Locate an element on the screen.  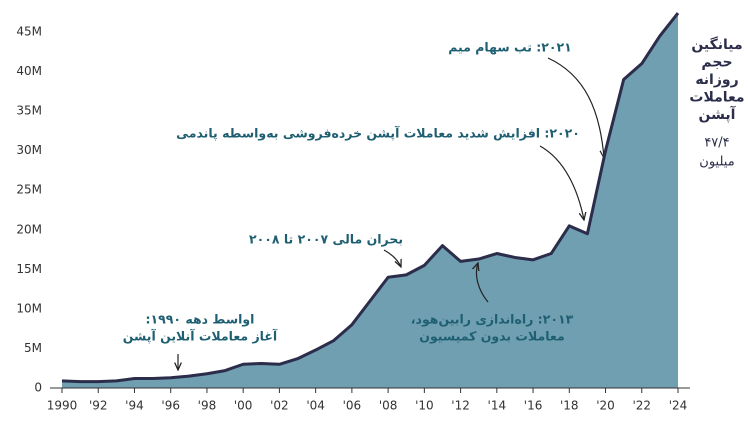
x-tick-label: '20 is located at coordinates (605, 406).